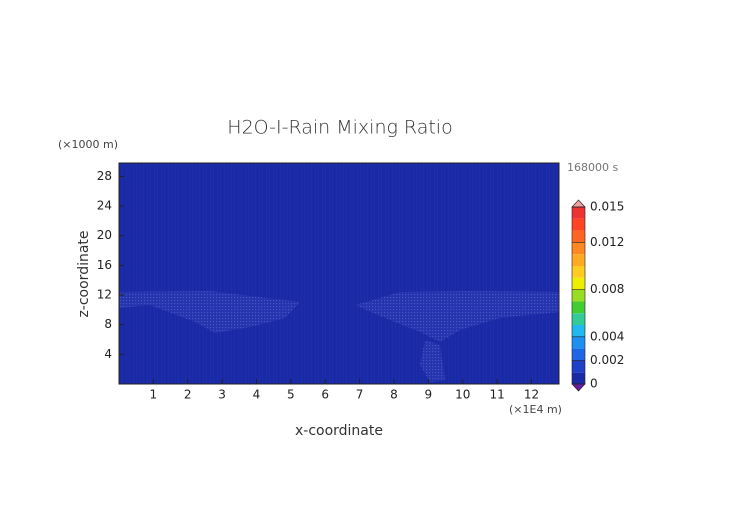  What do you see at coordinates (607, 336) in the screenshot?
I see `colorbar-tick-label: 0.004` at bounding box center [607, 336].